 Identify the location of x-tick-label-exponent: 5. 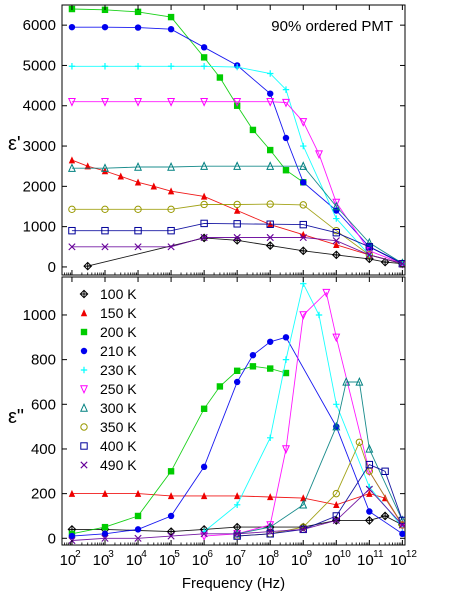
(177, 554).